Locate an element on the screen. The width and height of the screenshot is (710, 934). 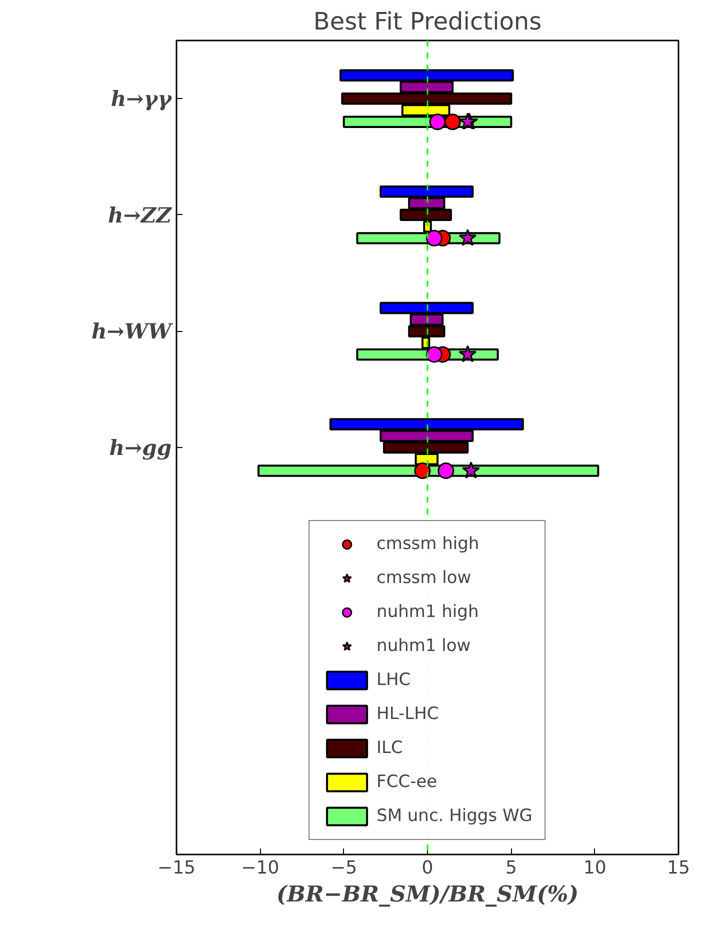
x-tick-label: 10 is located at coordinates (594, 868).